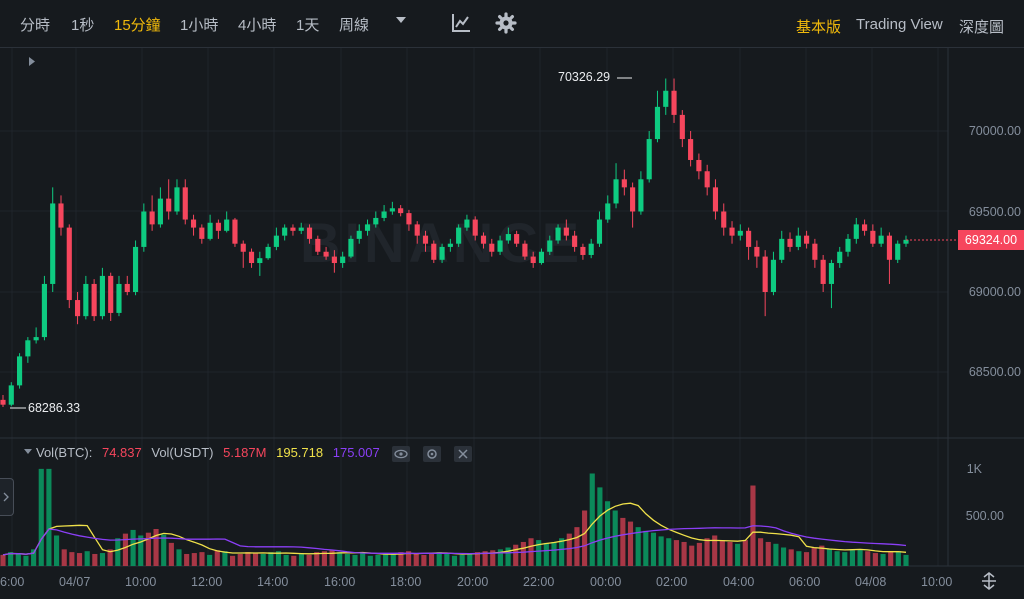 This screenshot has height=599, width=1024. I want to click on indicator-chart-icon, so click(461, 23).